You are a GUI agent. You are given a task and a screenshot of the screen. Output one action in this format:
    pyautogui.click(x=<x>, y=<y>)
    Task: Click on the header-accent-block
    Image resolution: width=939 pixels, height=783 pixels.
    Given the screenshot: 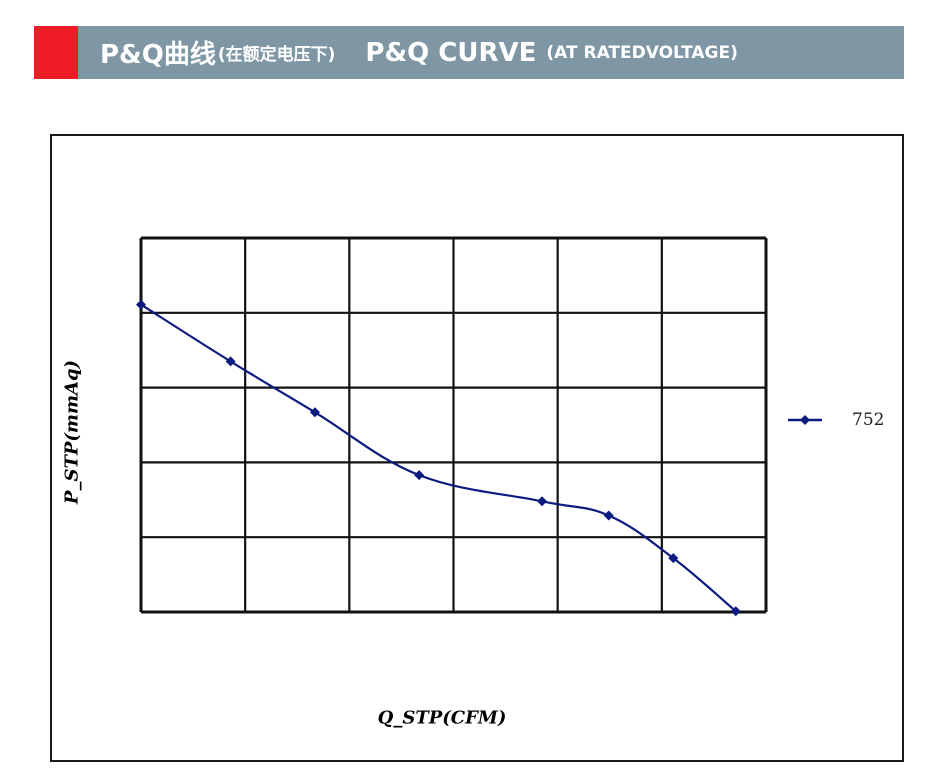 What is the action you would take?
    pyautogui.click(x=56, y=52)
    